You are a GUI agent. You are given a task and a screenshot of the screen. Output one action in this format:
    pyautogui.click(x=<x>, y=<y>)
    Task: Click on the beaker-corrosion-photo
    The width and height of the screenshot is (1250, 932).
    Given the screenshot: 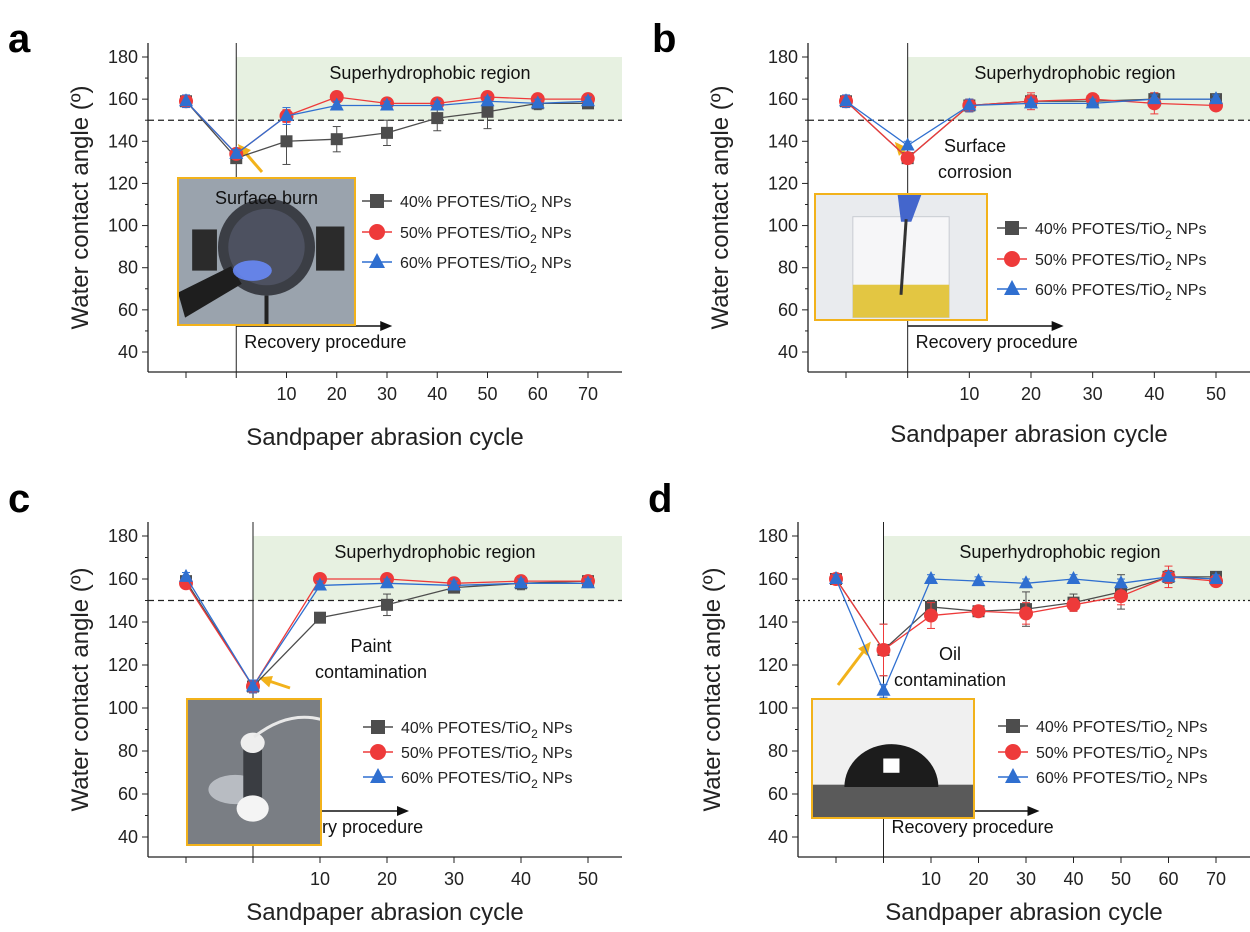 What is the action you would take?
    pyautogui.click(x=901, y=257)
    